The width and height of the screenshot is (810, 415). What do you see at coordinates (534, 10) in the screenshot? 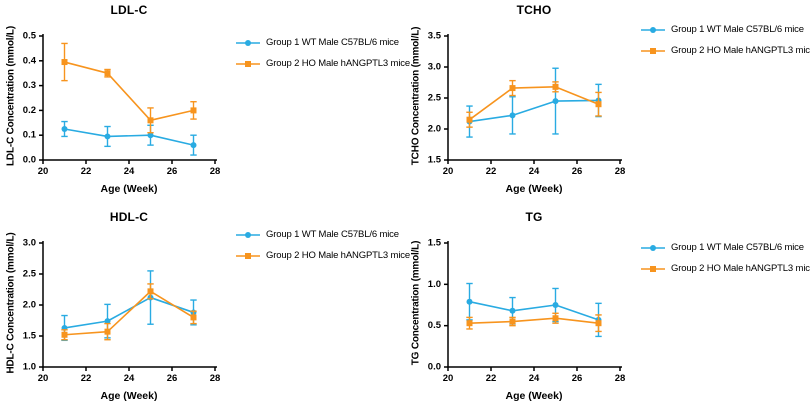
I see `chart-title: TCHO` at bounding box center [534, 10].